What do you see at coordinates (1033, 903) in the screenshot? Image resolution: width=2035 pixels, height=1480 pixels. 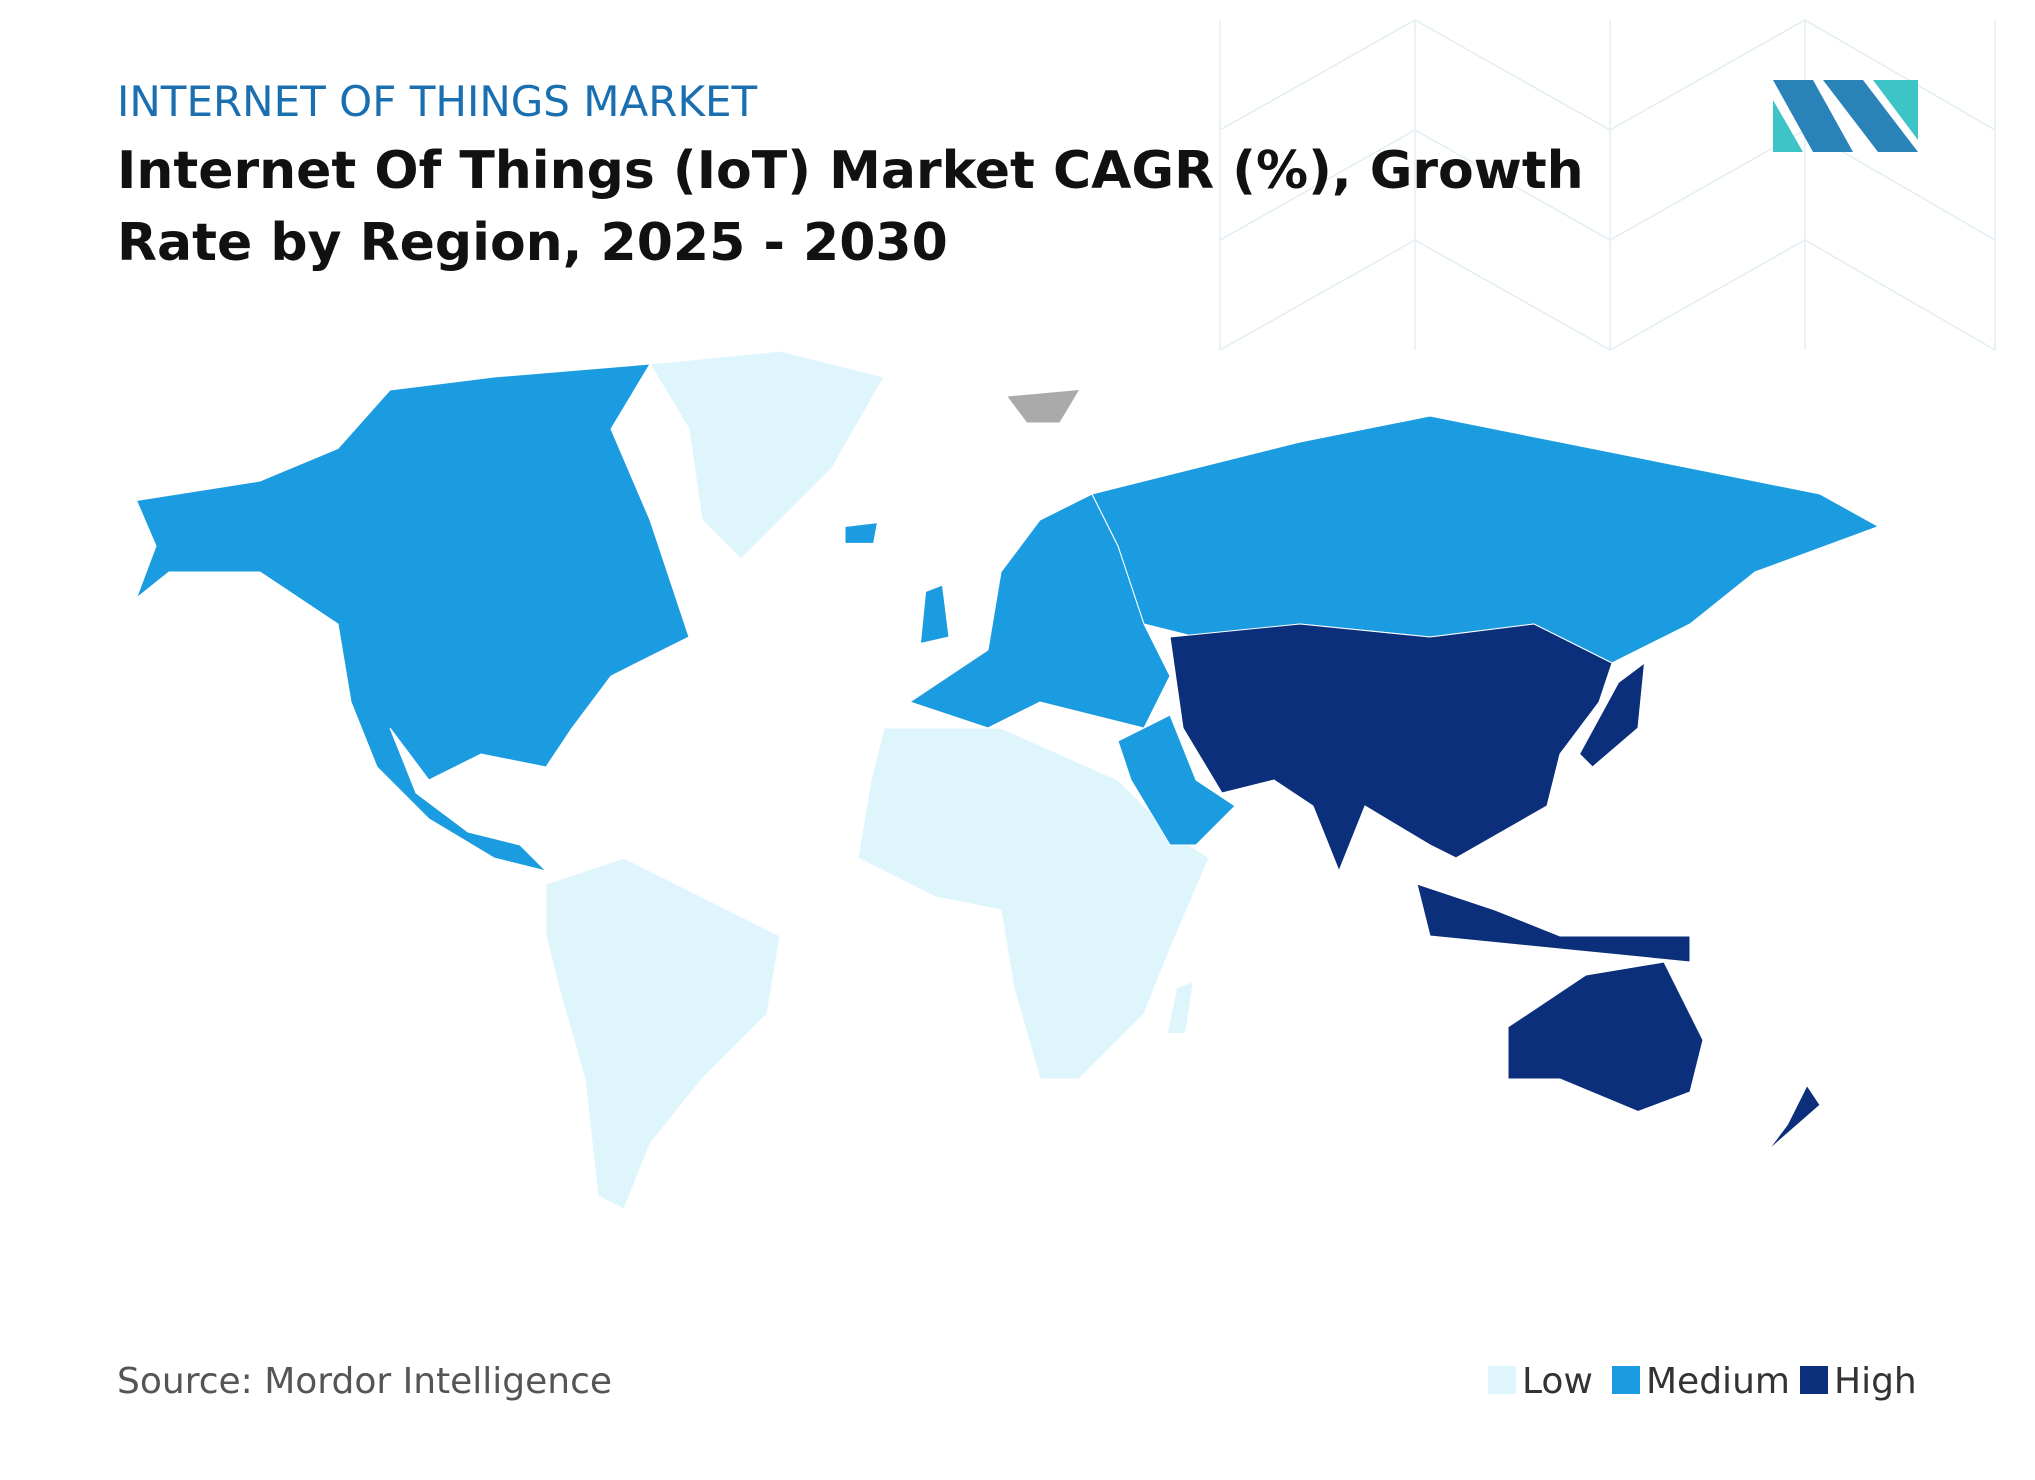 I see `region-africa` at bounding box center [1033, 903].